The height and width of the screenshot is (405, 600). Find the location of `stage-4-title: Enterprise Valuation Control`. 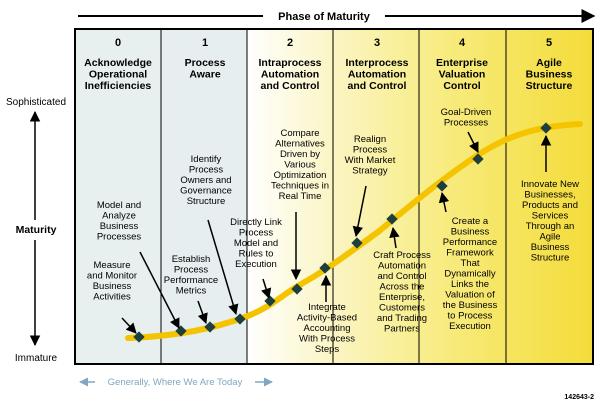

stage-4-title: Enterprise Valuation Control is located at coordinates (462, 74).